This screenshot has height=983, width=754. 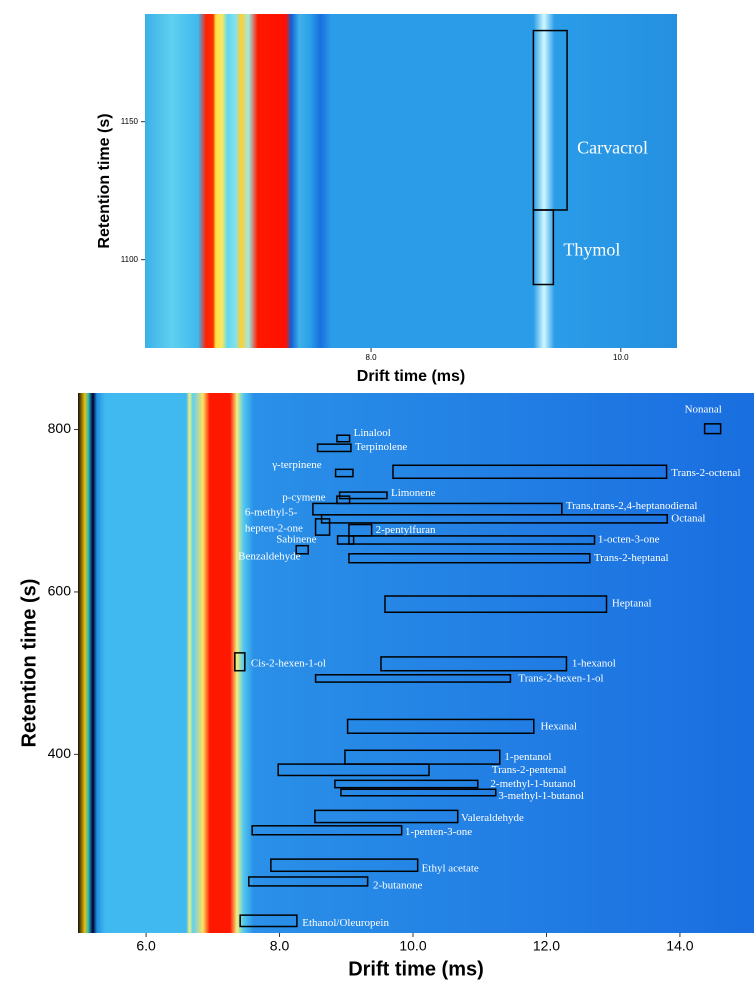 What do you see at coordinates (688, 518) in the screenshot?
I see `compound-label: Octanal` at bounding box center [688, 518].